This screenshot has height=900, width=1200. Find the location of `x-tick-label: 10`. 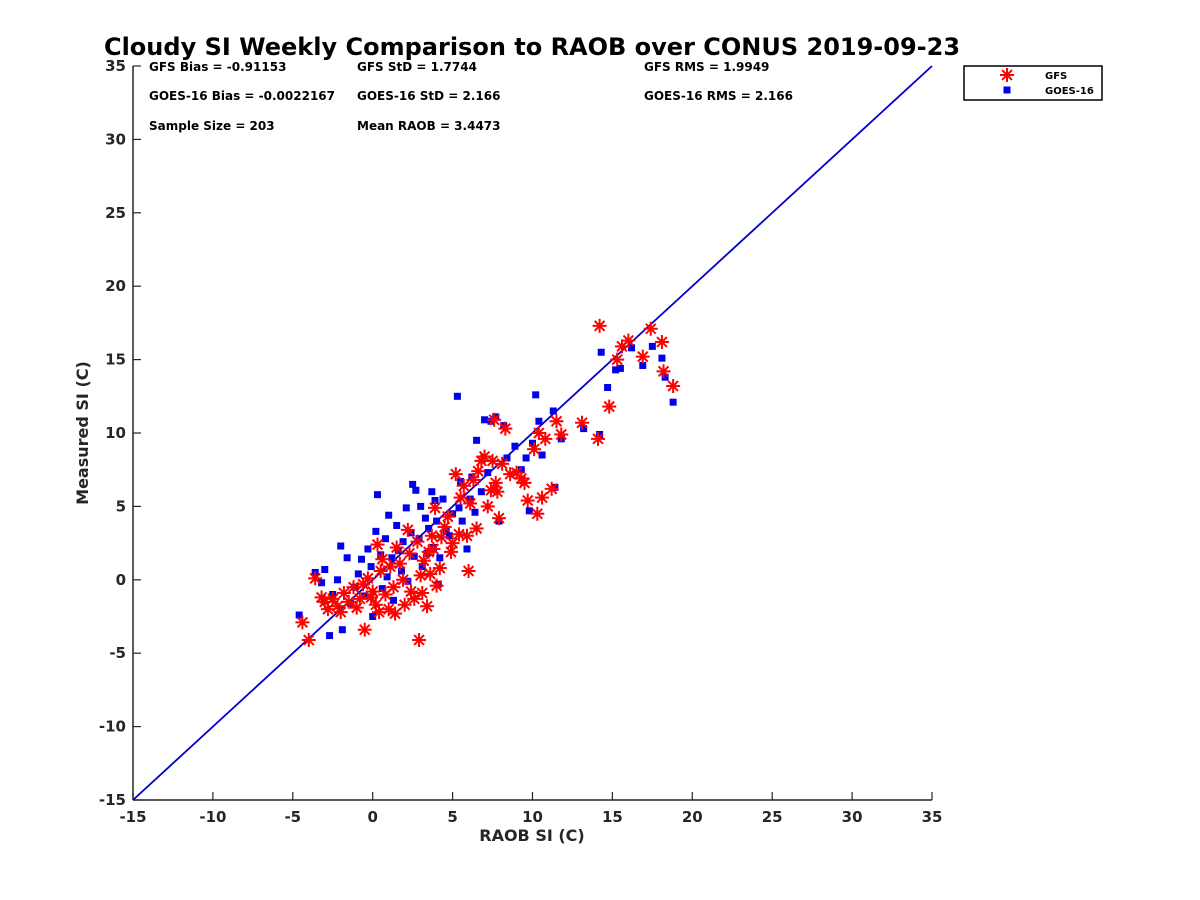

x-tick-label: 10 is located at coordinates (532, 817).